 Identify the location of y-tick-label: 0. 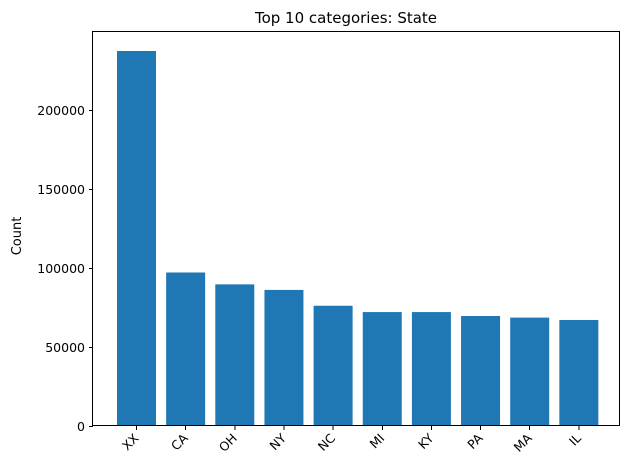
(81, 426).